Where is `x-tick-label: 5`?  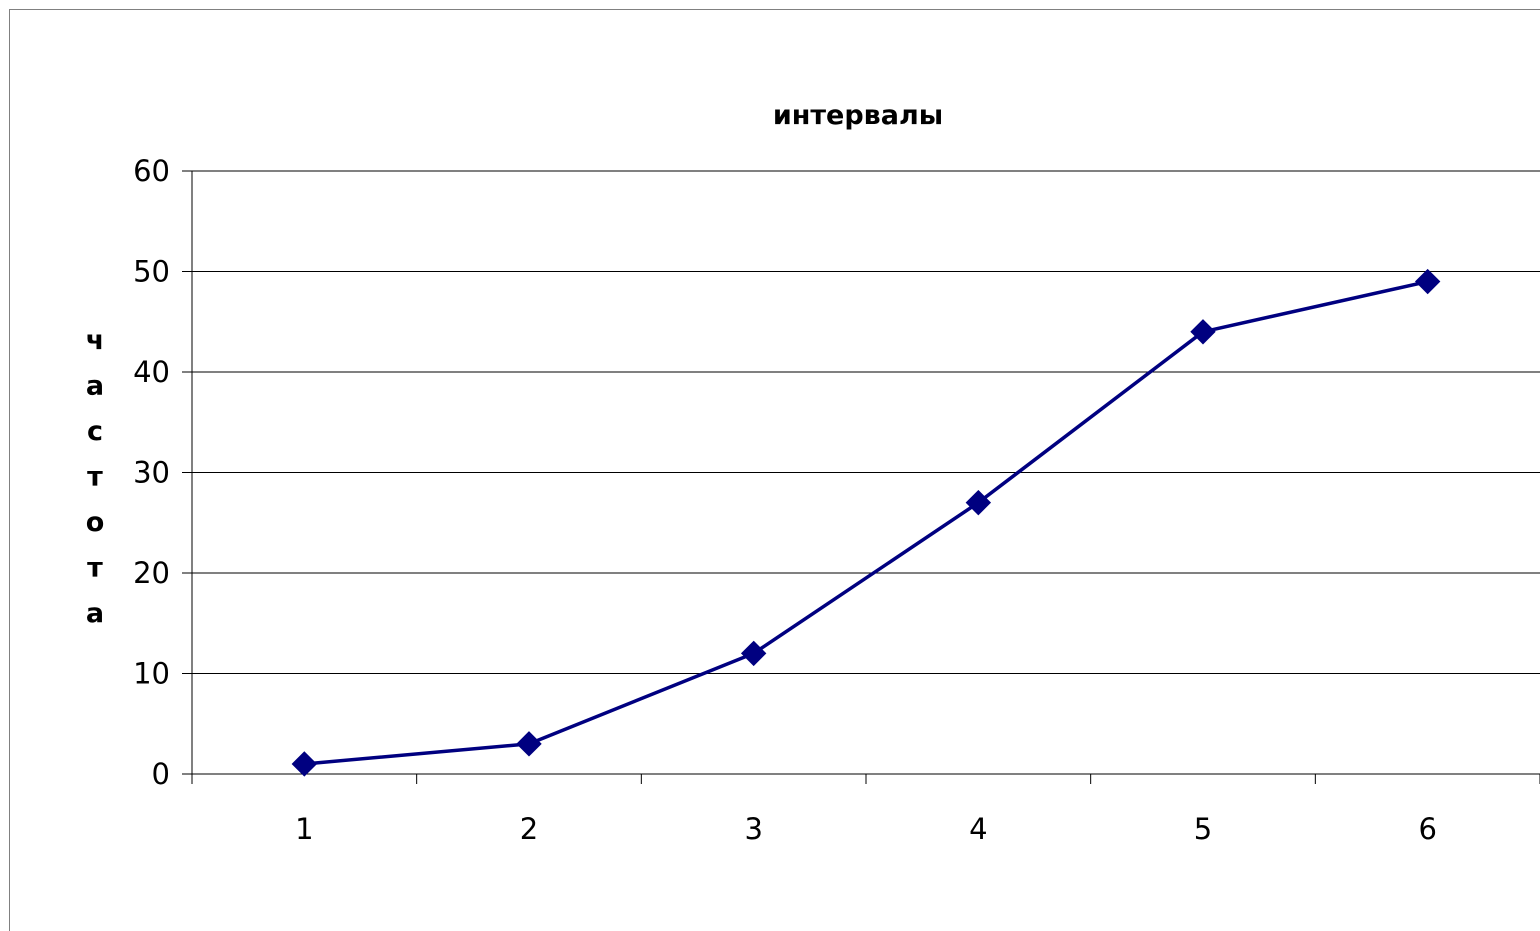 x-tick-label: 5 is located at coordinates (1203, 829).